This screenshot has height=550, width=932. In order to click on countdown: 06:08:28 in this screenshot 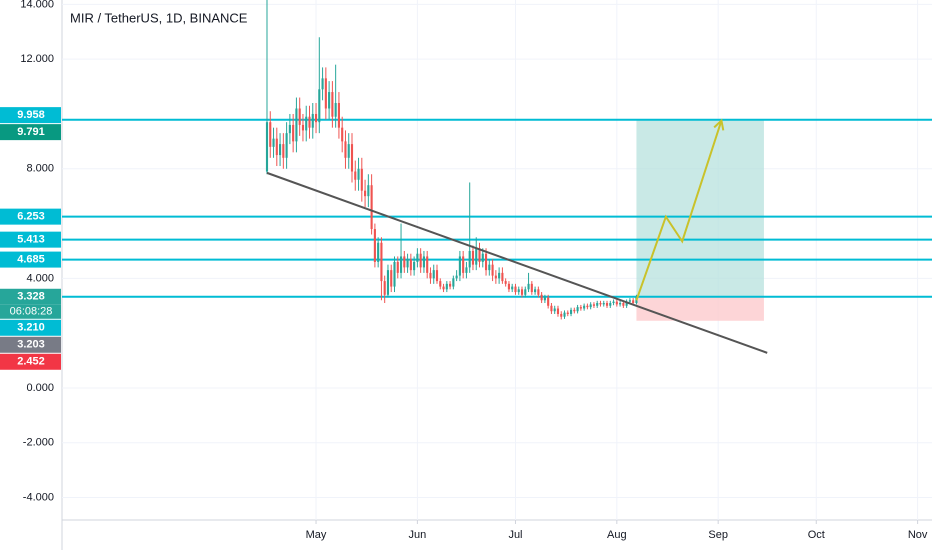, I will do `click(31, 312)`.